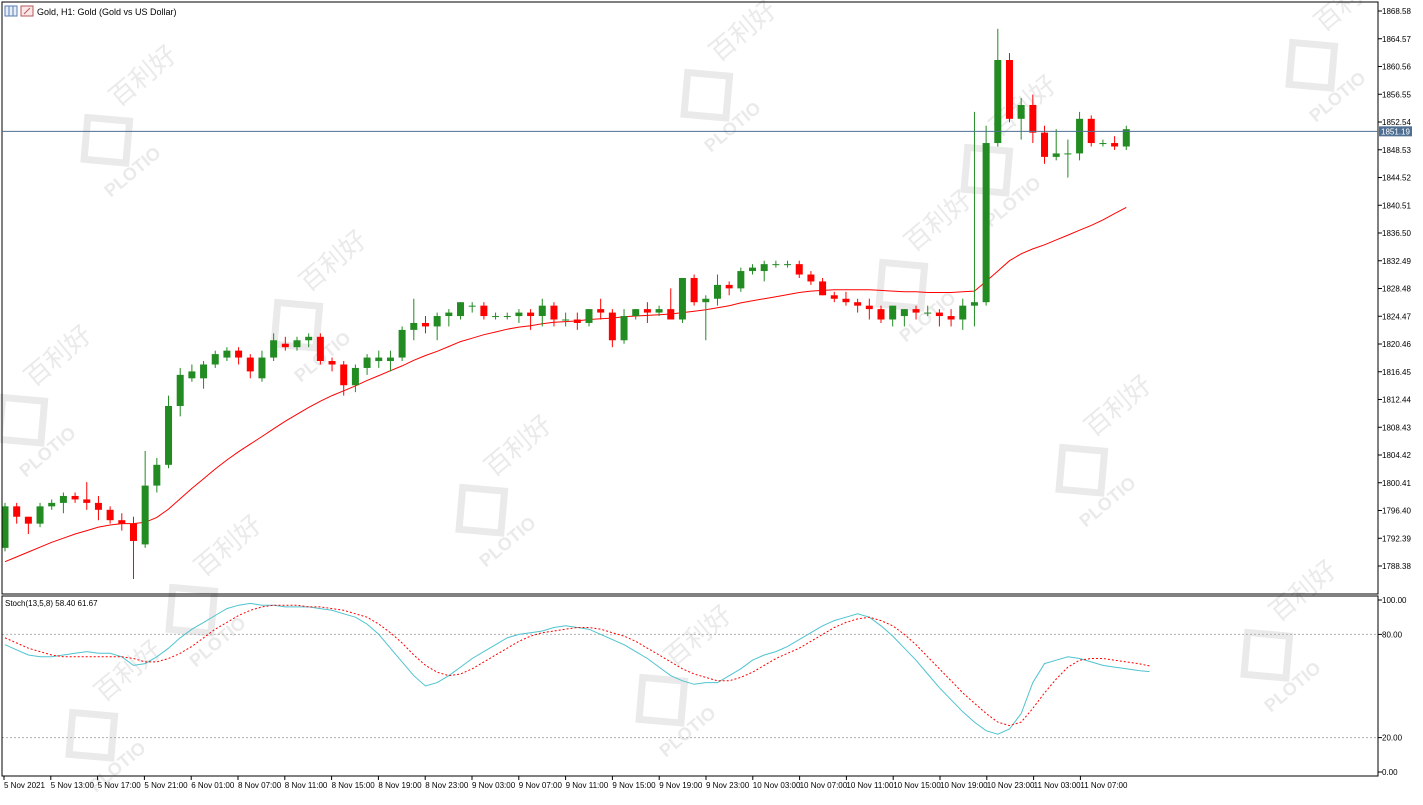 The width and height of the screenshot is (1423, 805). What do you see at coordinates (11, 11) in the screenshot?
I see `chart-grid-icon` at bounding box center [11, 11].